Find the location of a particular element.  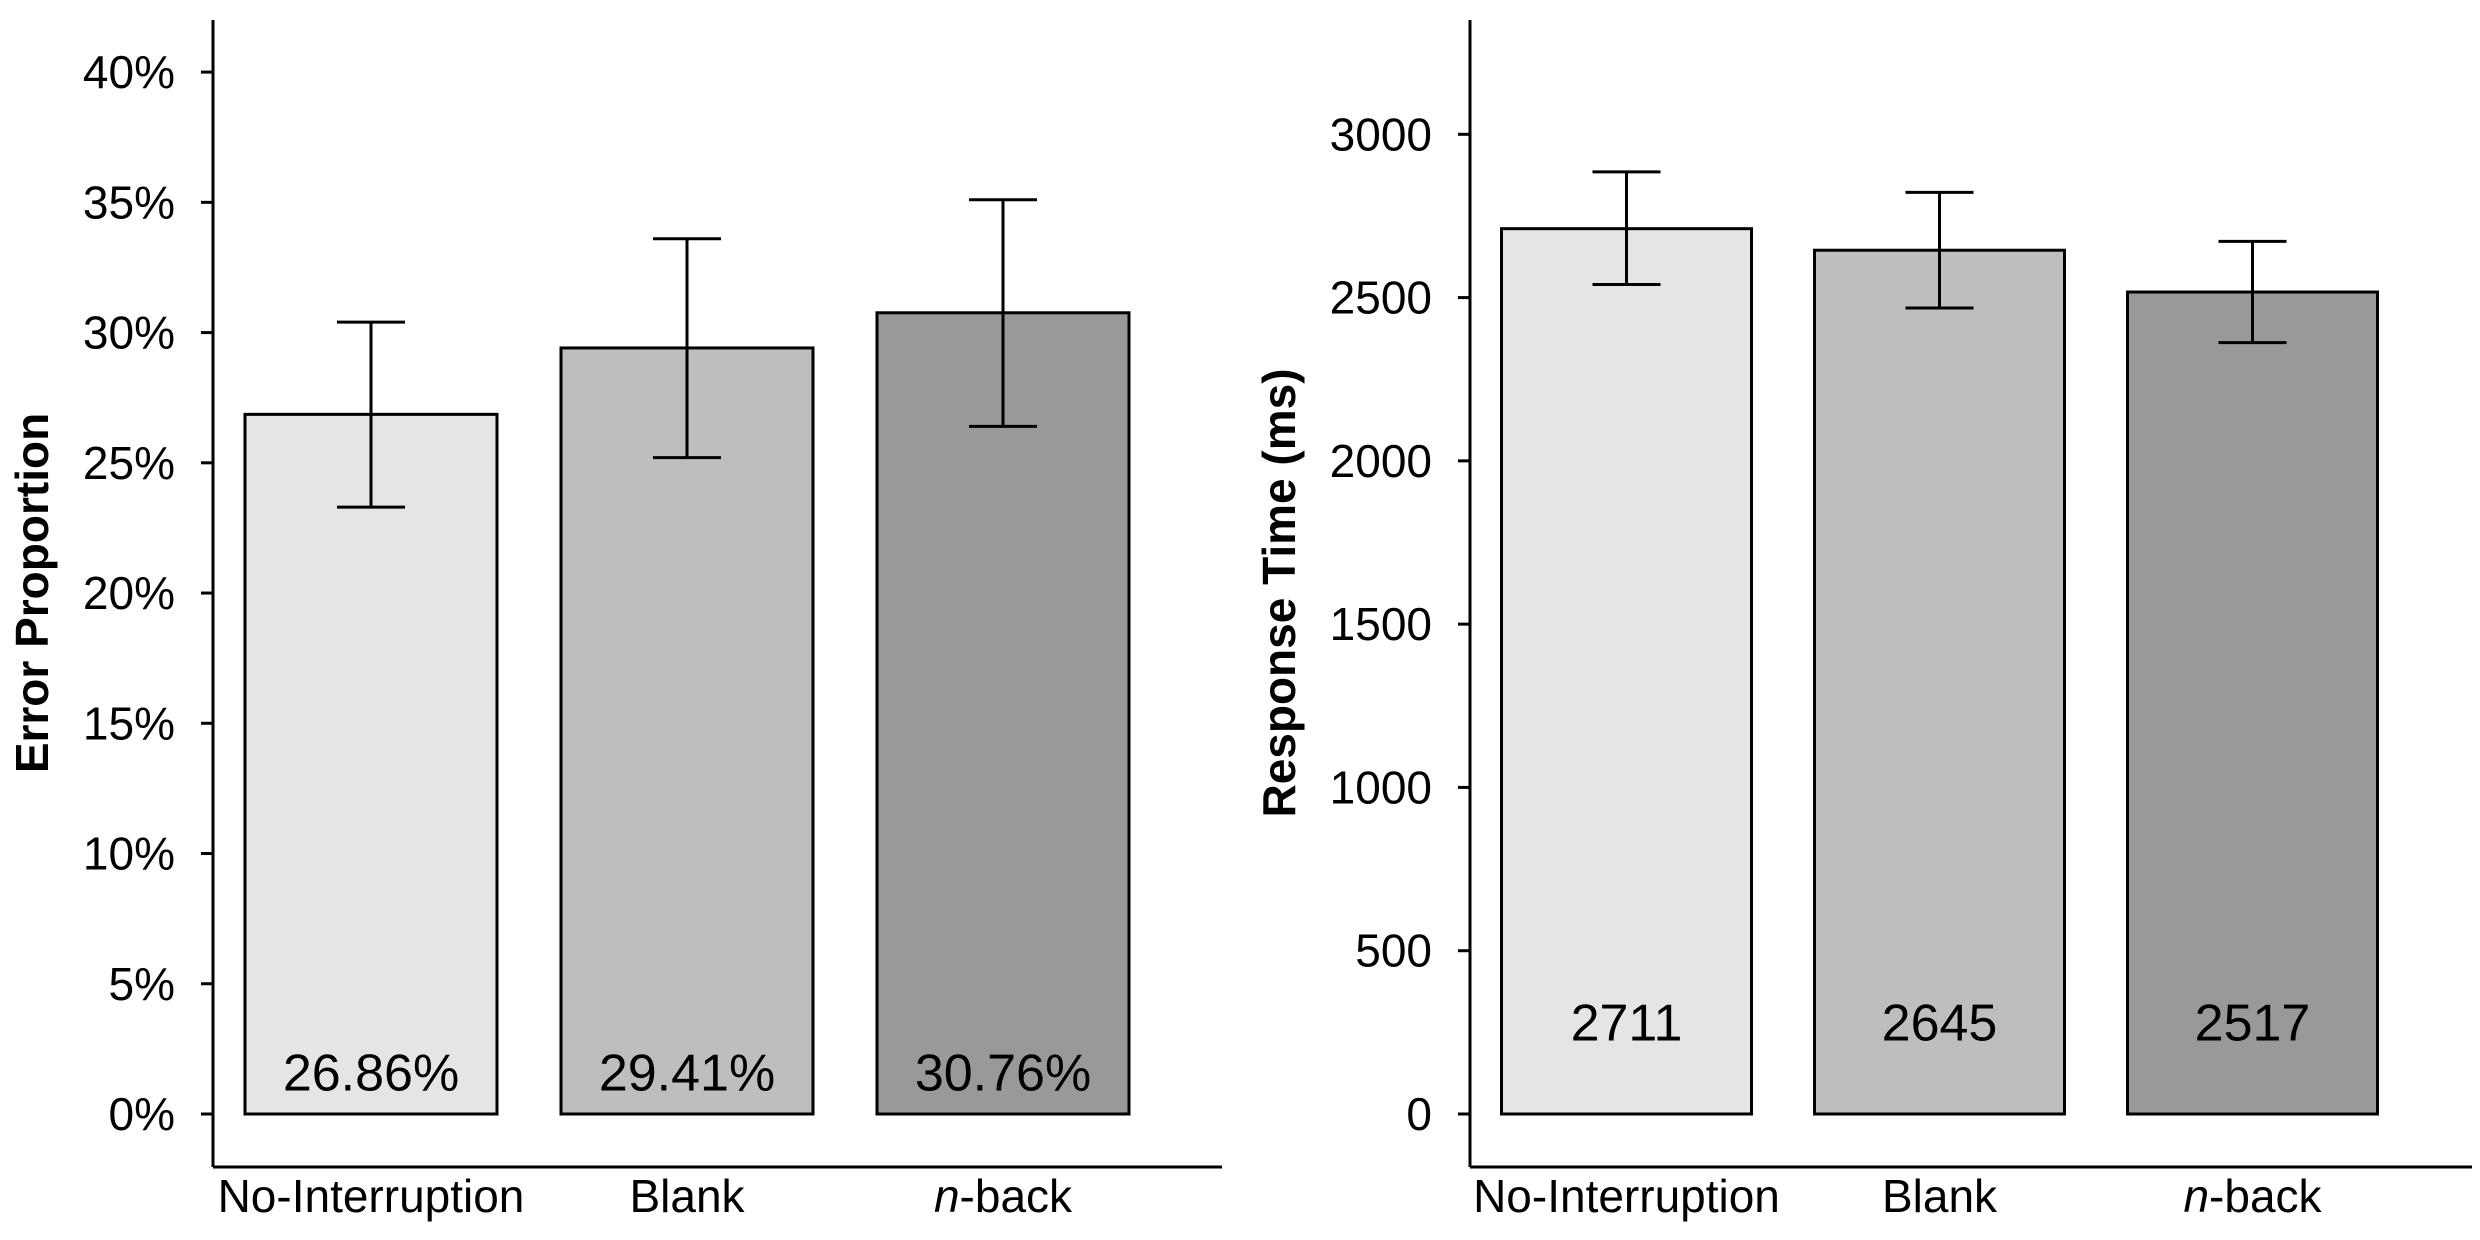

bar-value-label: 26.86% is located at coordinates (371, 1073).